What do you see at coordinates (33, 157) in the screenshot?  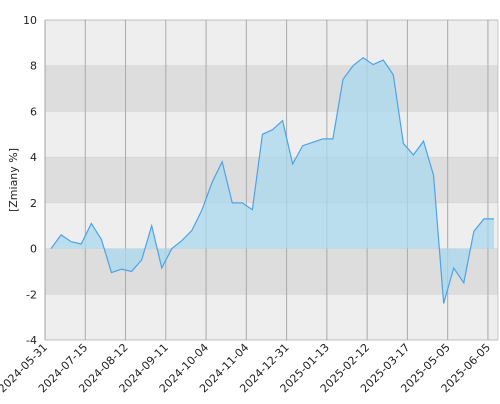 I see `y-tick-label: 4` at bounding box center [33, 157].